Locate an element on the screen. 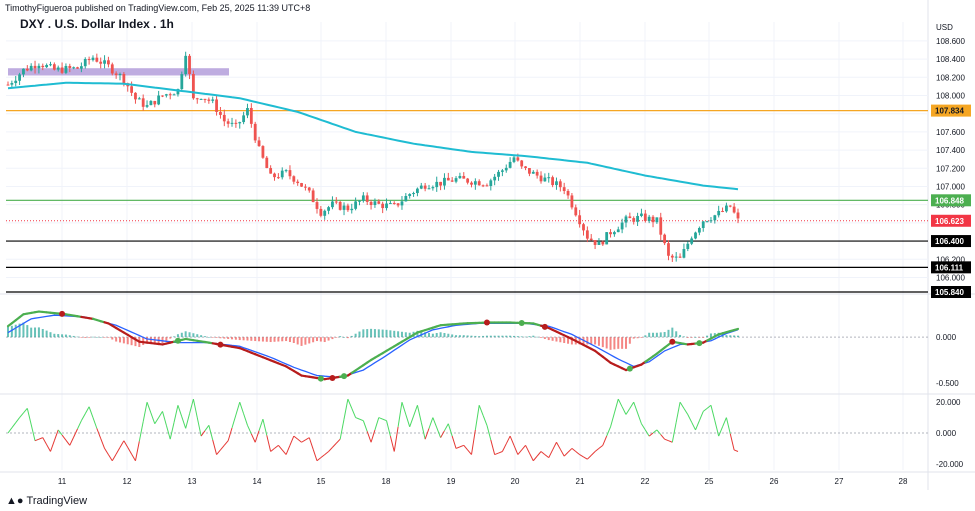 The image size is (975, 511). resistance-zone is located at coordinates (118, 72).